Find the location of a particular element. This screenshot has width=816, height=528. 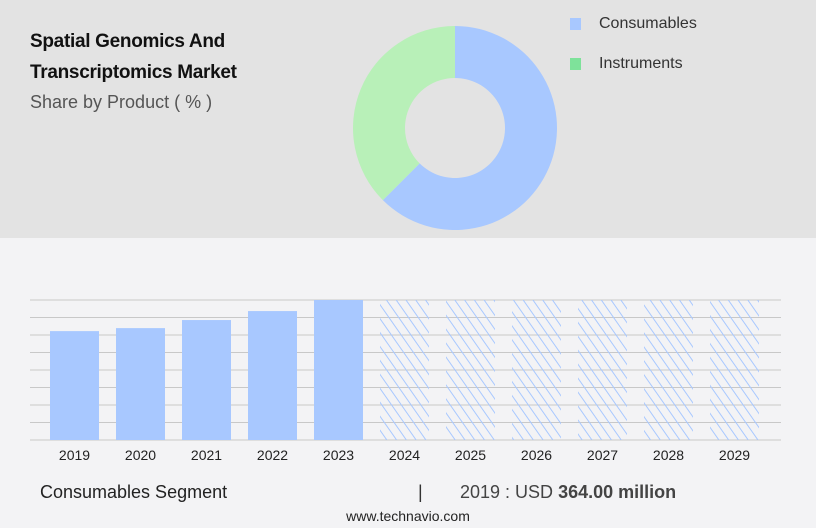

legend-item-consumables: Consumables is located at coordinates (633, 24).